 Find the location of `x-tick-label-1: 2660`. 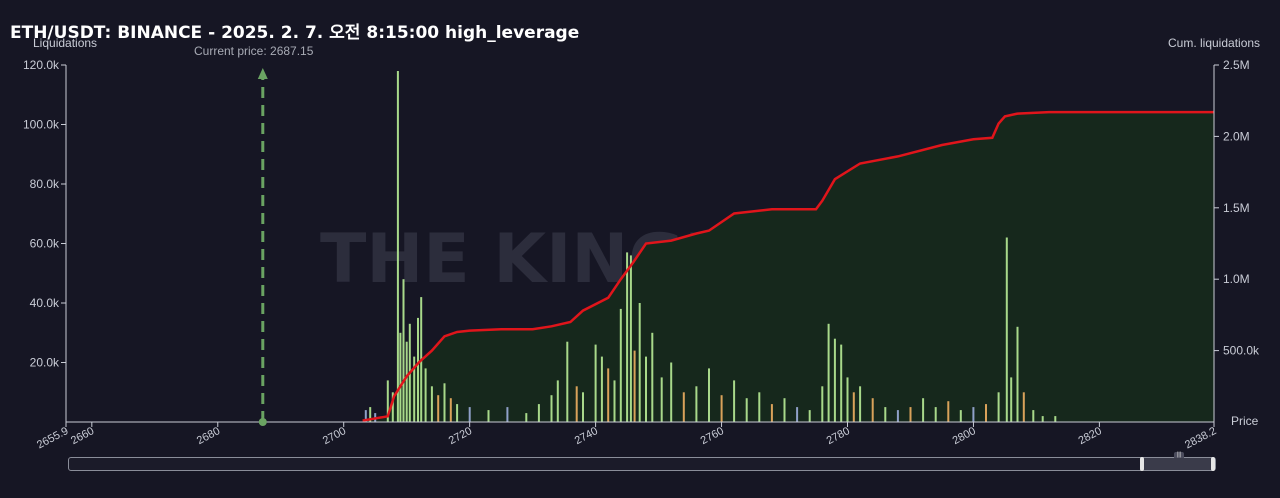

x-tick-label-1: 2660 is located at coordinates (82, 436).